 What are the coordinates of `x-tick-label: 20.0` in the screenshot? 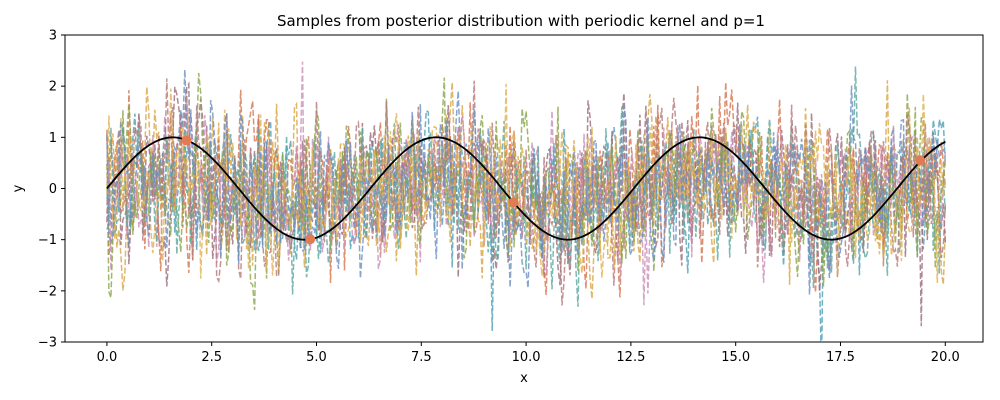 It's located at (945, 357).